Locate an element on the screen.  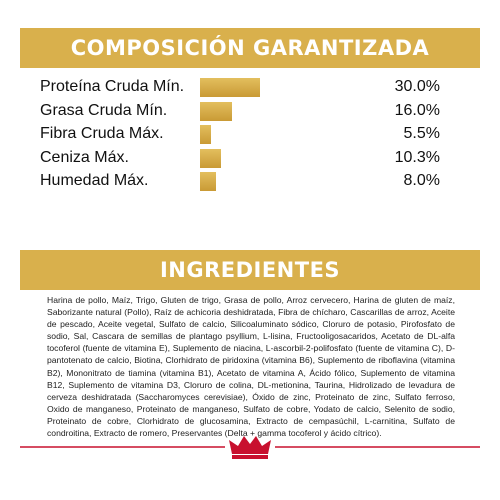
nutrient-value: 5.5% is located at coordinates (421, 134).